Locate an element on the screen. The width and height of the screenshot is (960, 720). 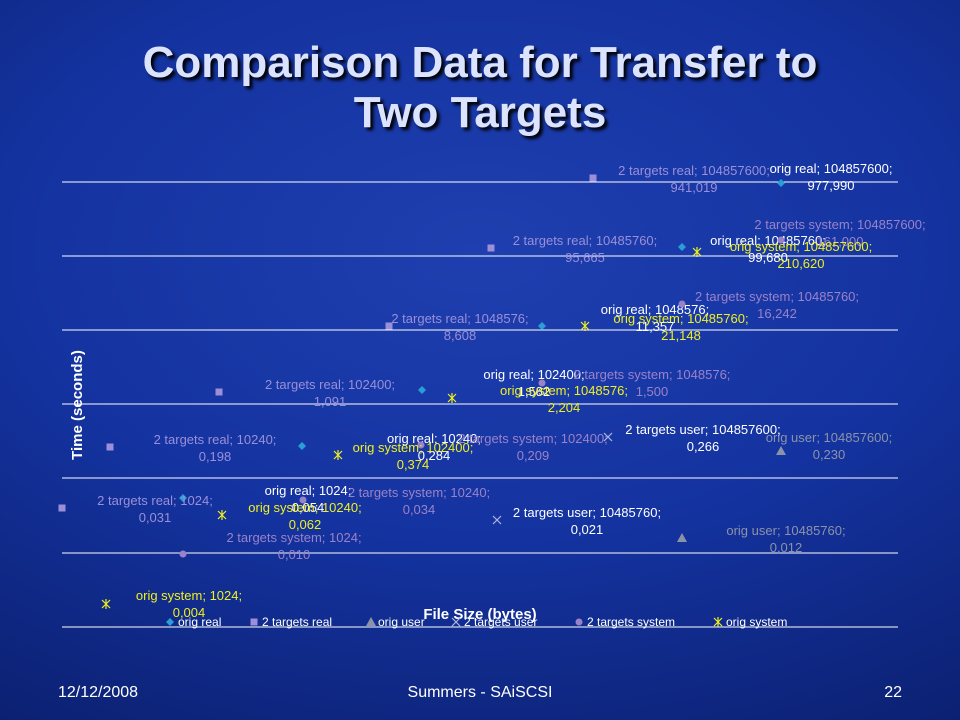
footer-page-number: 22 is located at coordinates (893, 692).